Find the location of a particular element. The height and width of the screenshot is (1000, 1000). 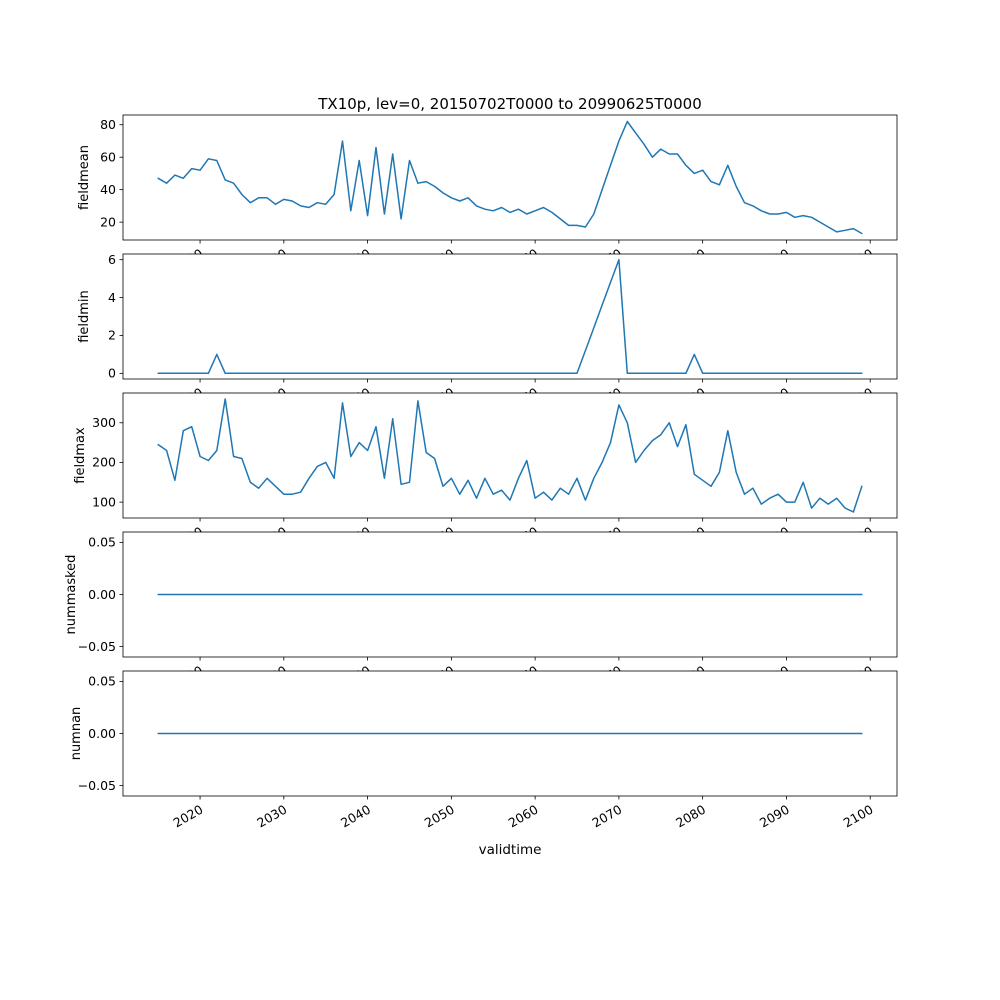

x-tick-label: 2070 is located at coordinates (606, 816).